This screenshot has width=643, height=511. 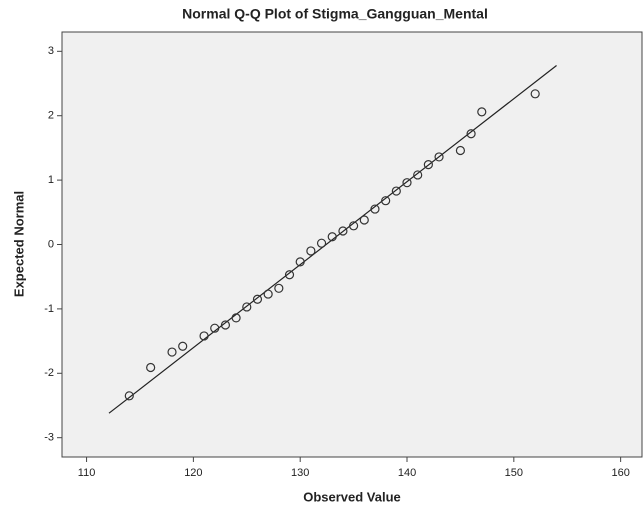 I want to click on x-tick-label: 150, so click(x=514, y=473).